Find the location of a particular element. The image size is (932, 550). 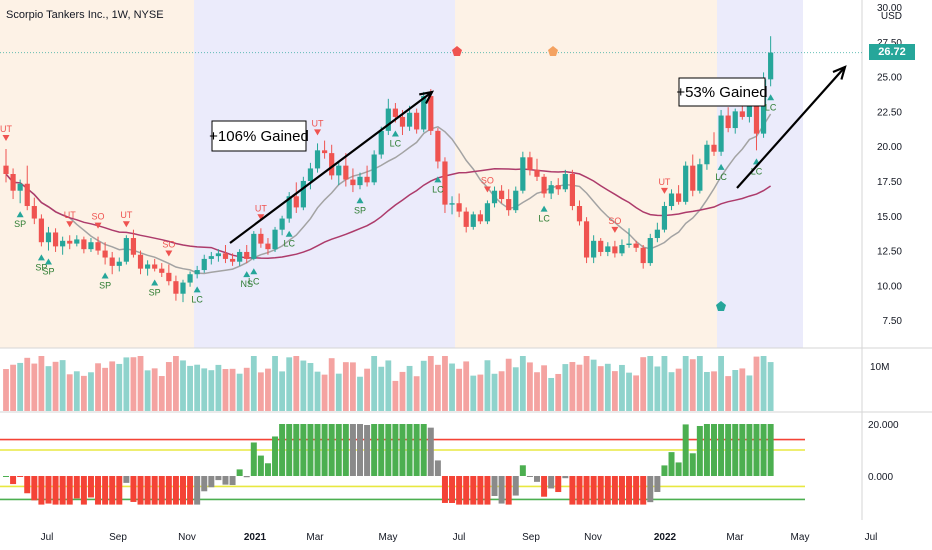

time-tick-label: 2021 is located at coordinates (255, 537).